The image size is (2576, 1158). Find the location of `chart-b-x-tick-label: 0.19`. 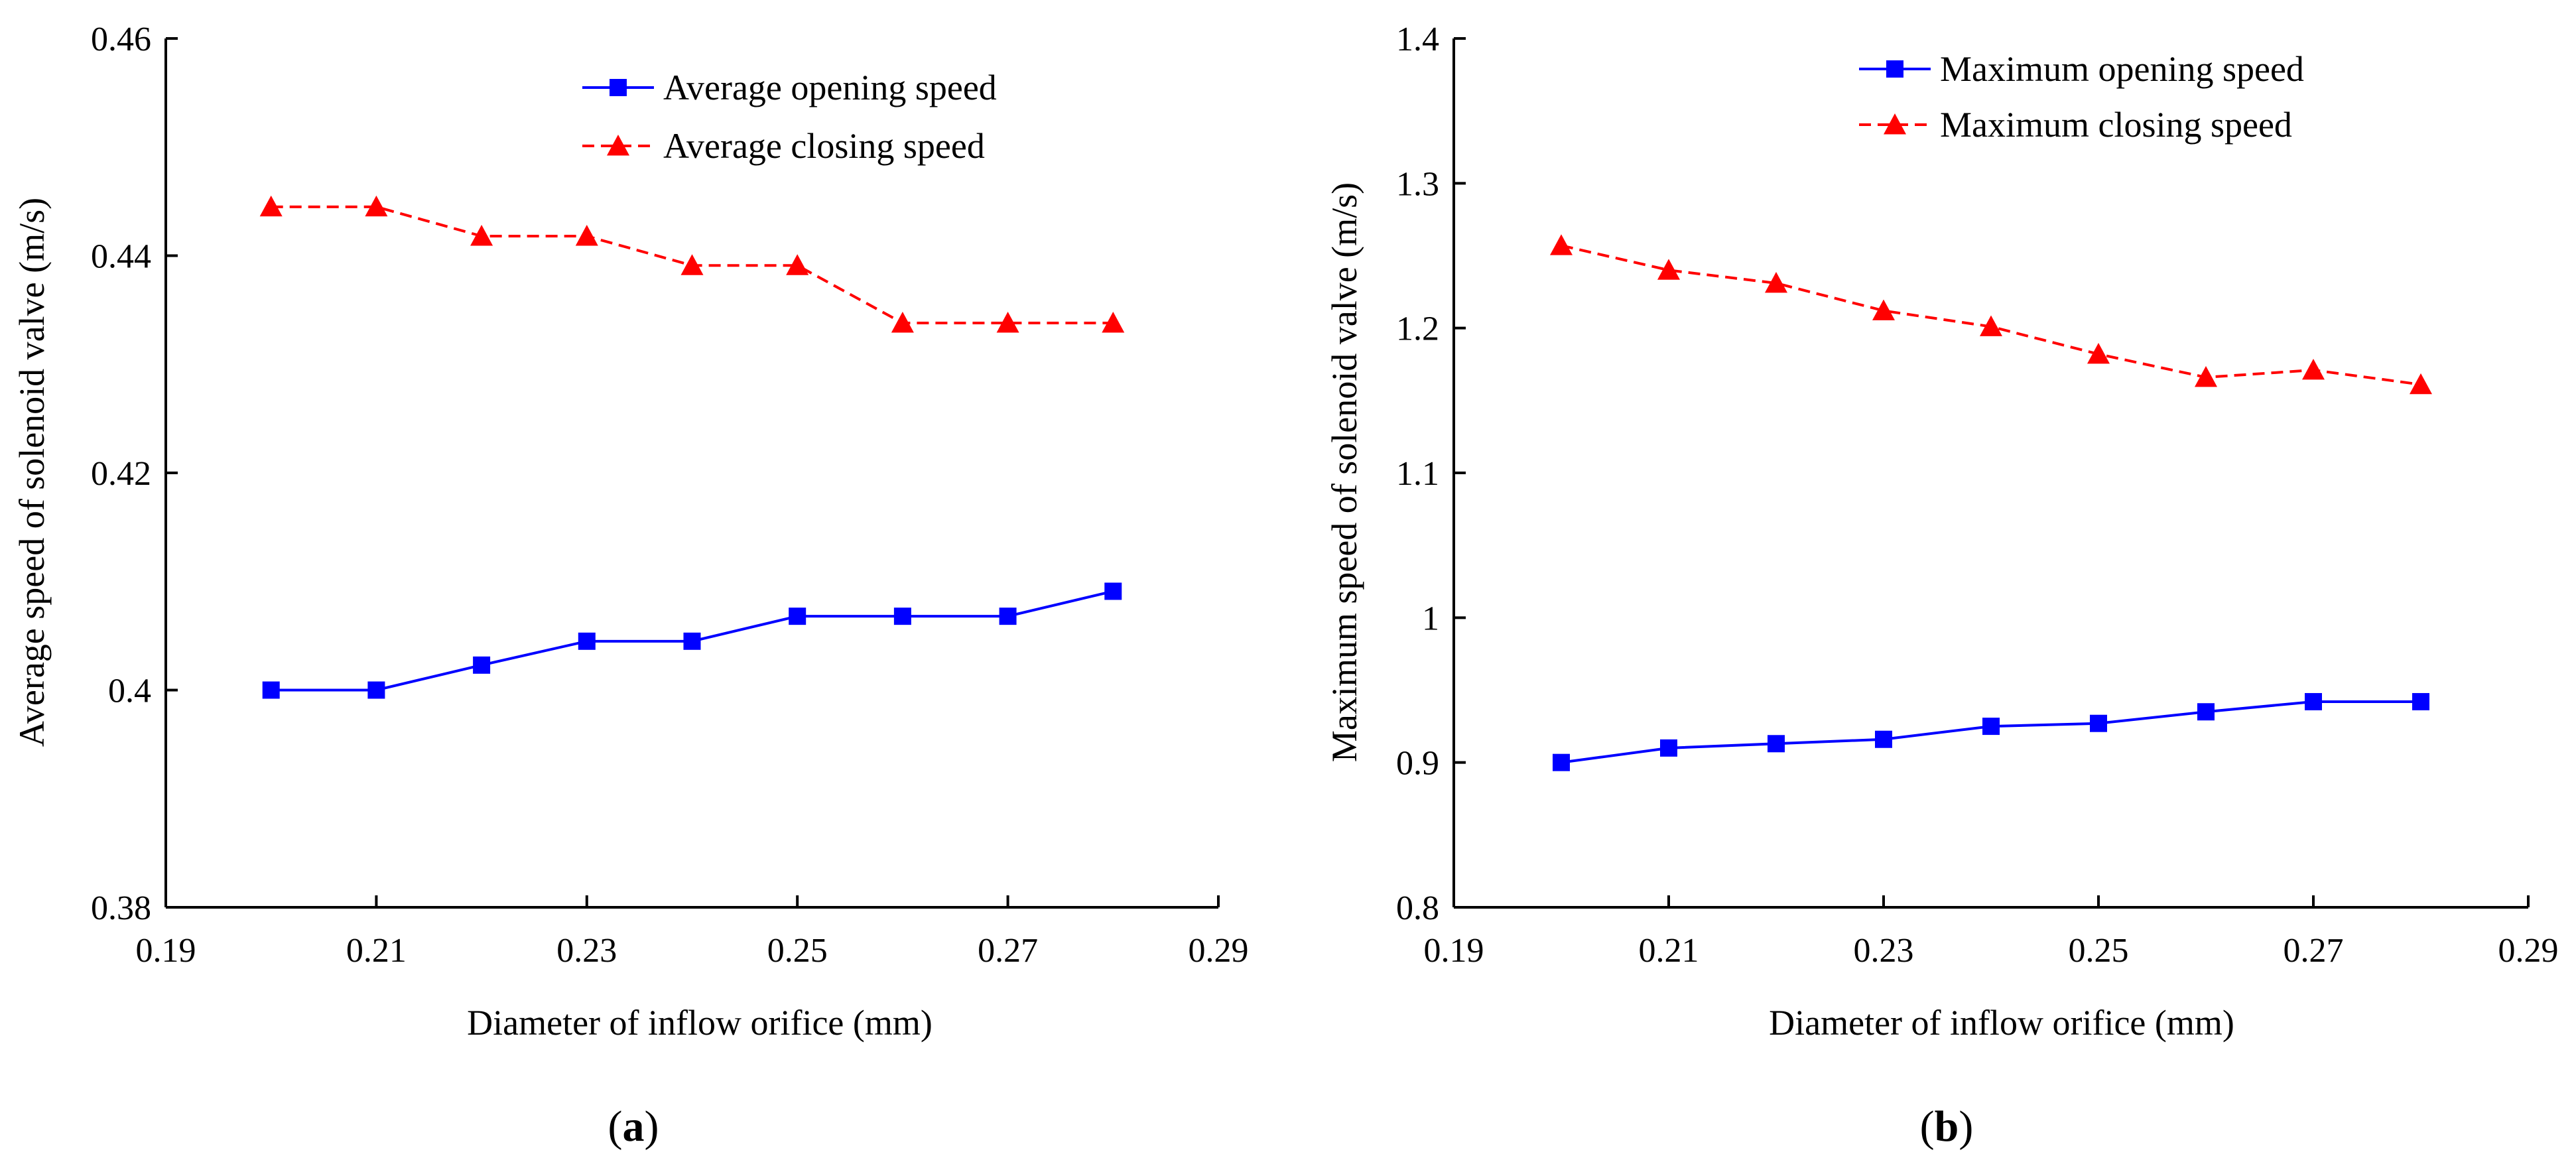

chart-b-x-tick-label: 0.19 is located at coordinates (1454, 951).